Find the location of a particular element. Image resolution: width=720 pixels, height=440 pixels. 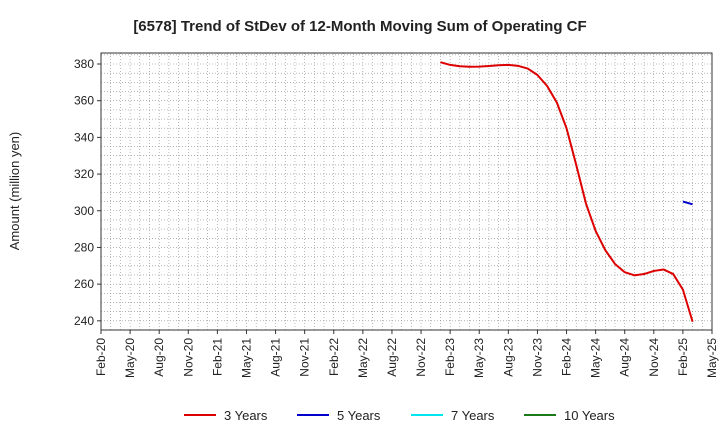

x-tick-label: May-21 is located at coordinates (246, 358).